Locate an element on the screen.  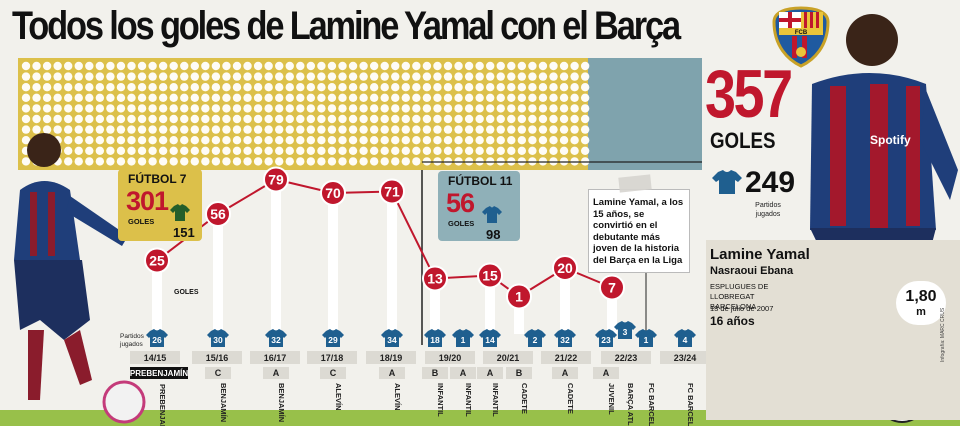
futbol11-box is located at coordinates (479, 206).